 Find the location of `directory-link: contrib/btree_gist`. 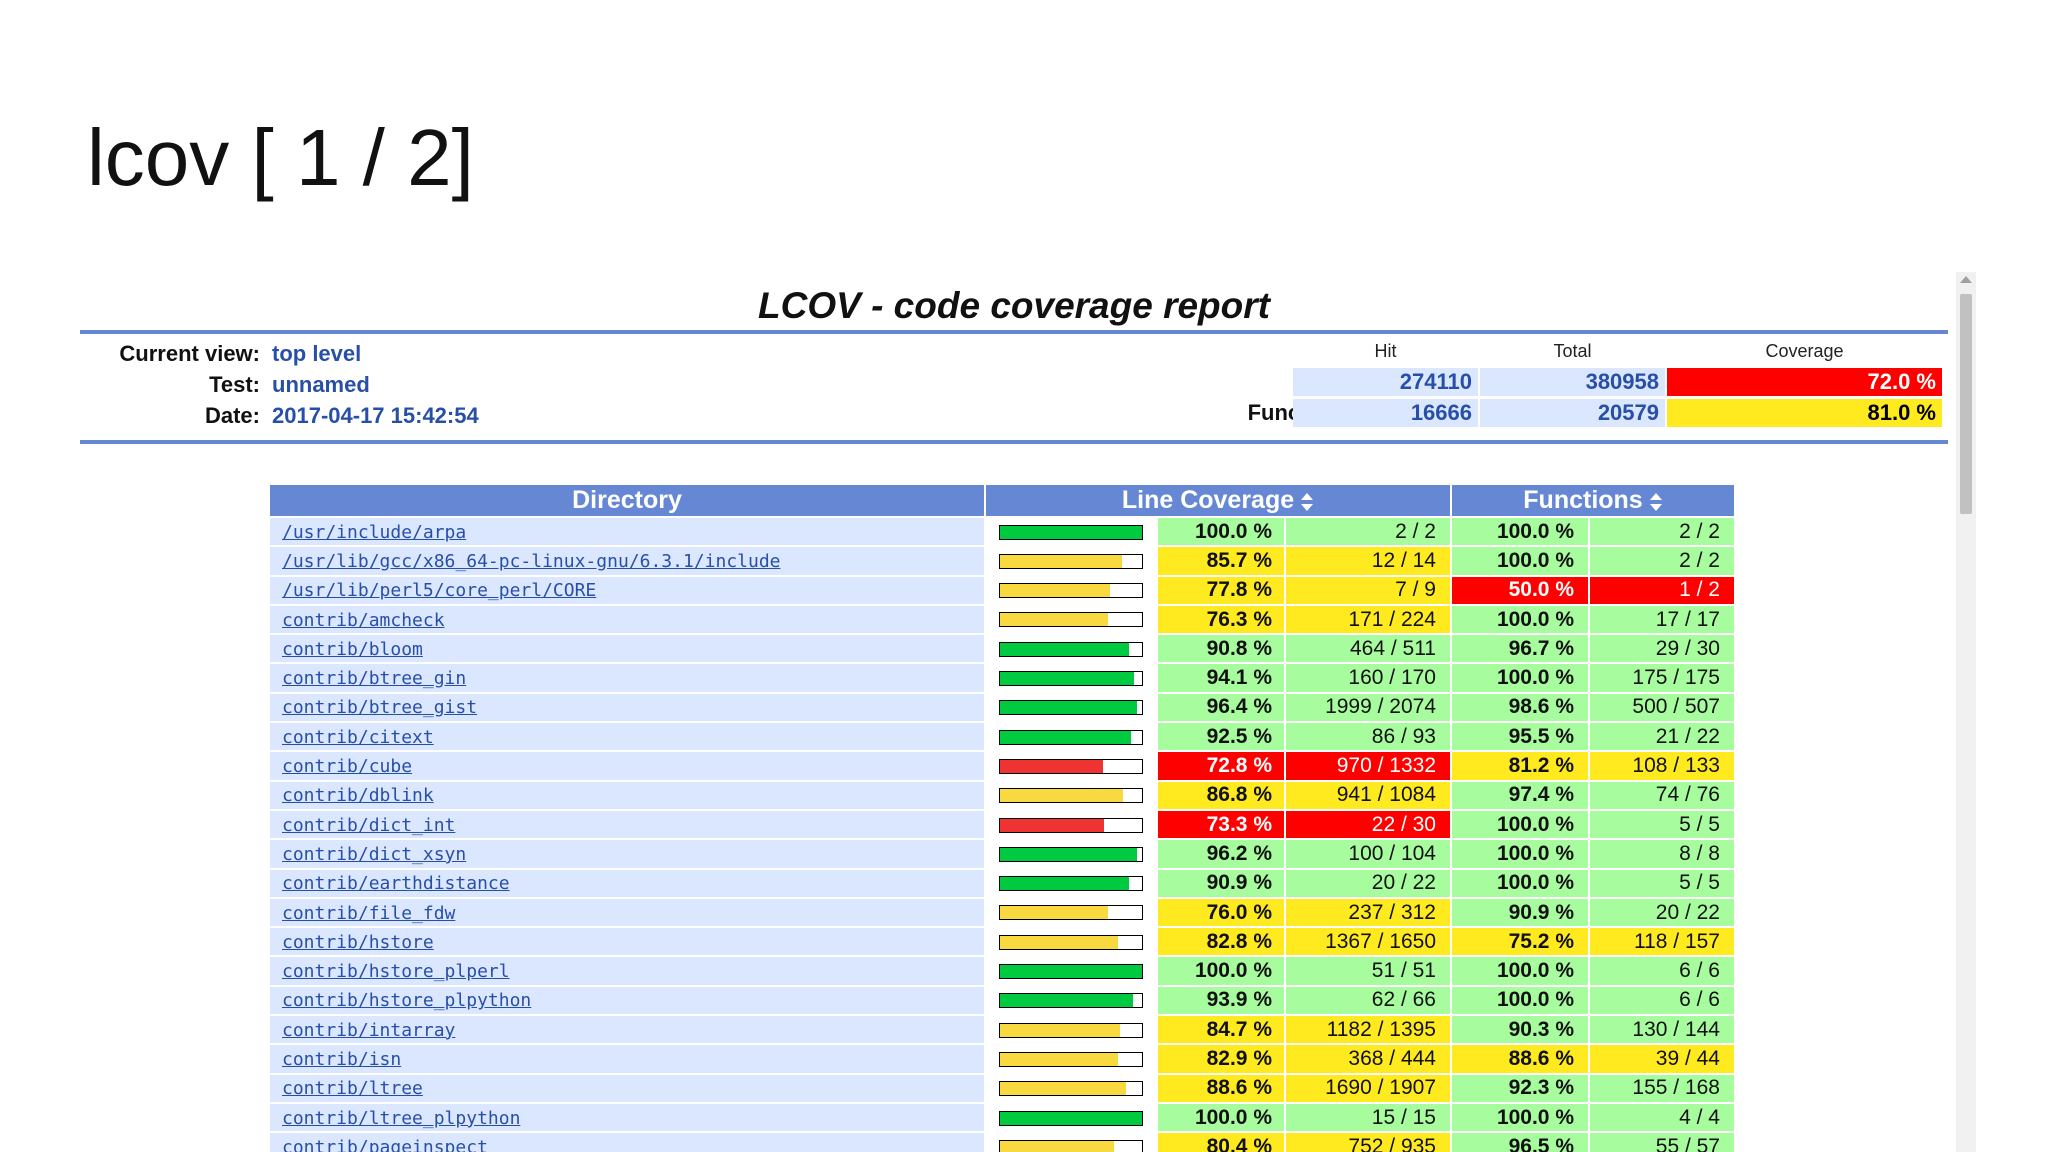

directory-link: contrib/btree_gist is located at coordinates (380, 708).